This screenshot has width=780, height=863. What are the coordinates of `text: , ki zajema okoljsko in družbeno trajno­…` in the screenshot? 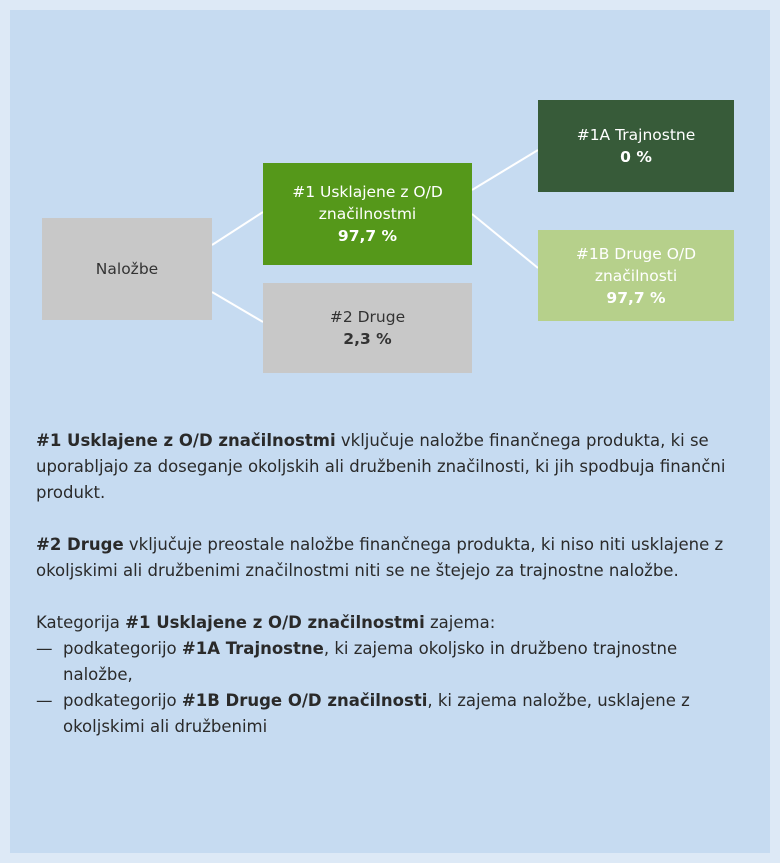 It's located at (370, 661).